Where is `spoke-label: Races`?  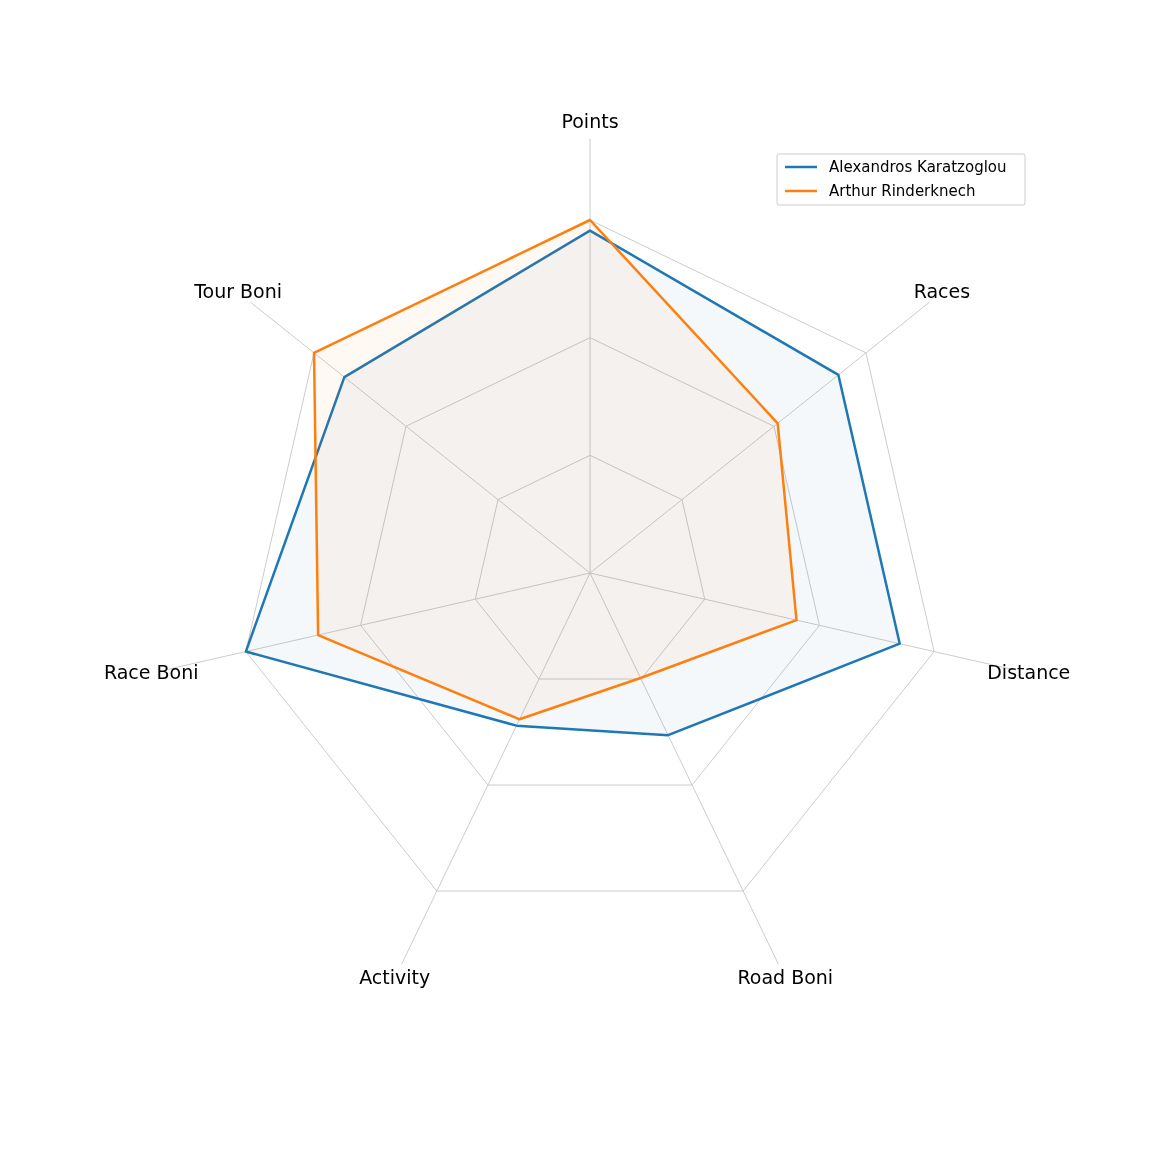
spoke-label: Races is located at coordinates (942, 290).